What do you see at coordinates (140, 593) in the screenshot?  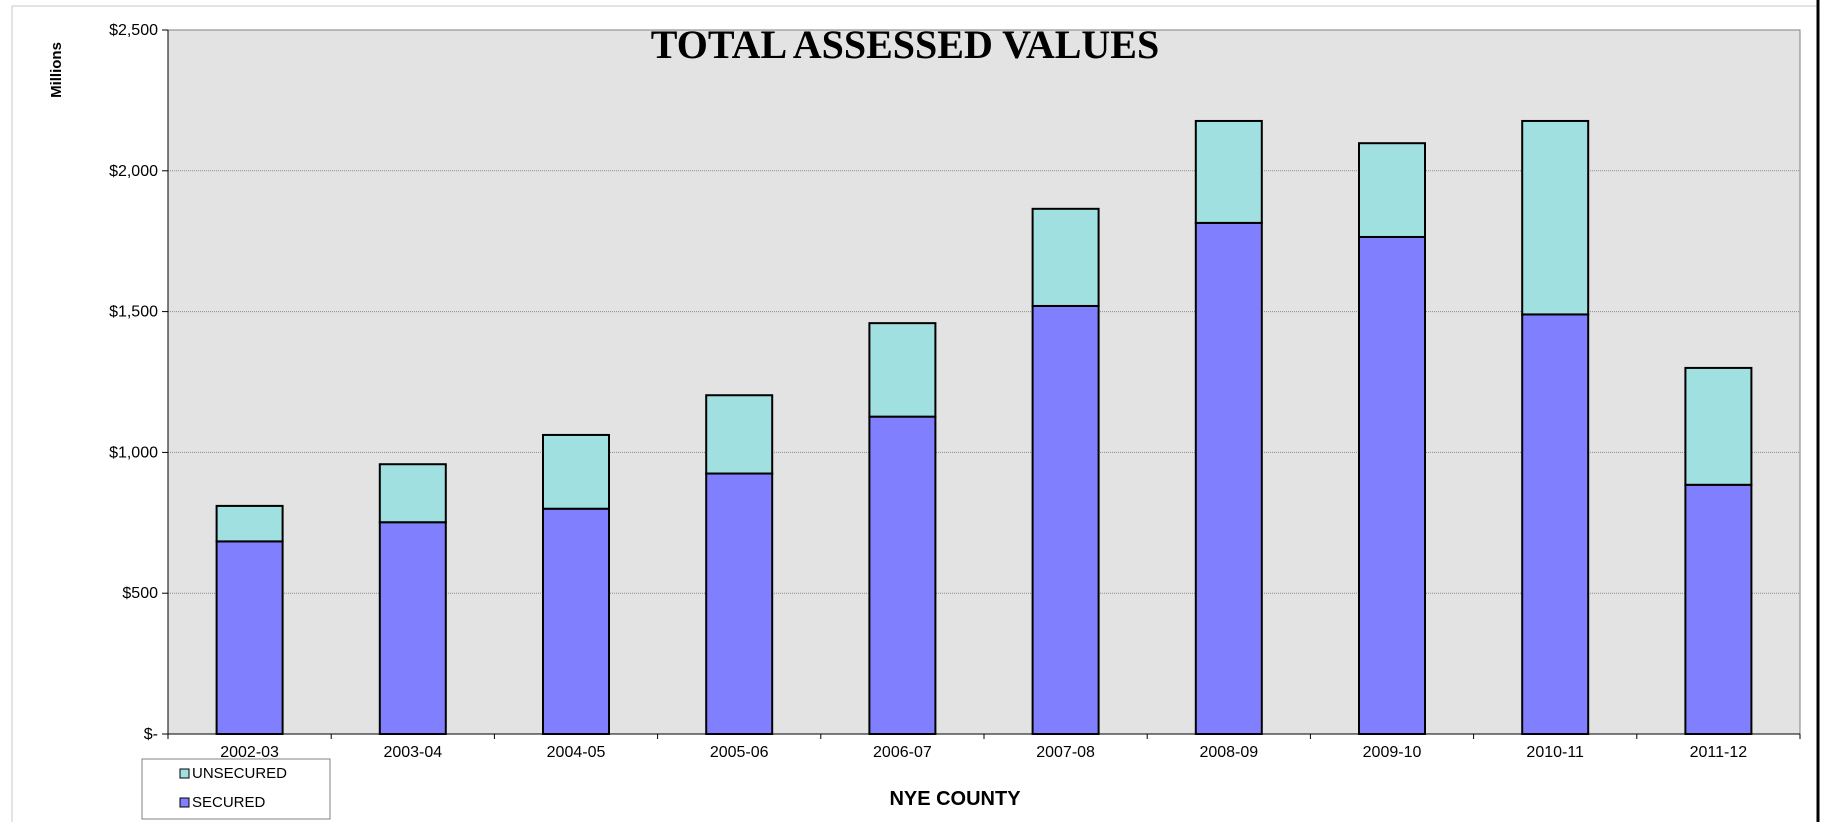 I see `y-tick-label: $500` at bounding box center [140, 593].